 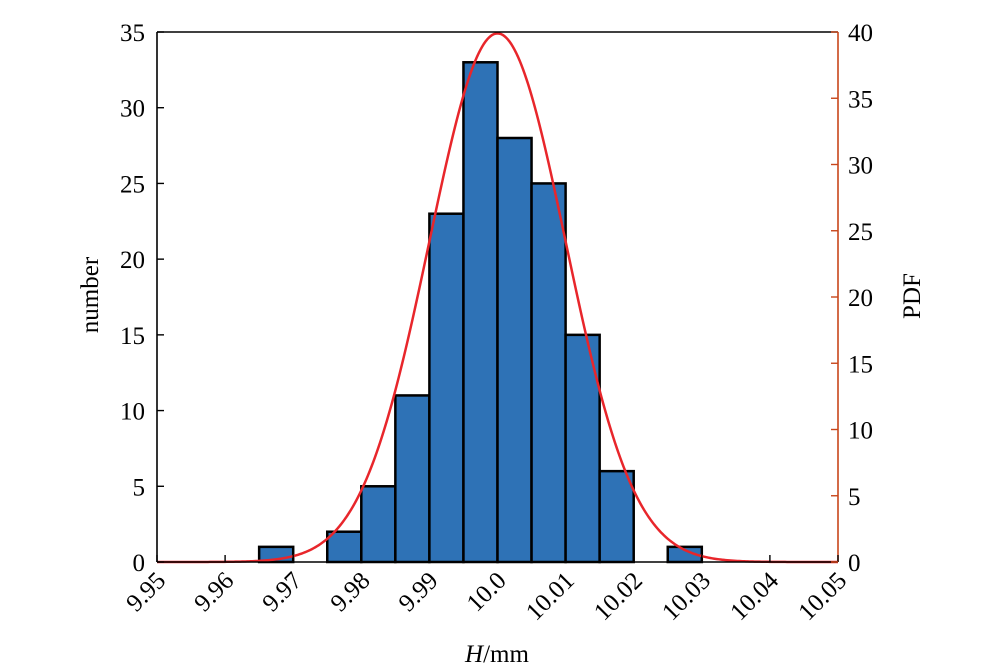 What do you see at coordinates (860, 166) in the screenshot?
I see `y2-tick-label: 30` at bounding box center [860, 166].